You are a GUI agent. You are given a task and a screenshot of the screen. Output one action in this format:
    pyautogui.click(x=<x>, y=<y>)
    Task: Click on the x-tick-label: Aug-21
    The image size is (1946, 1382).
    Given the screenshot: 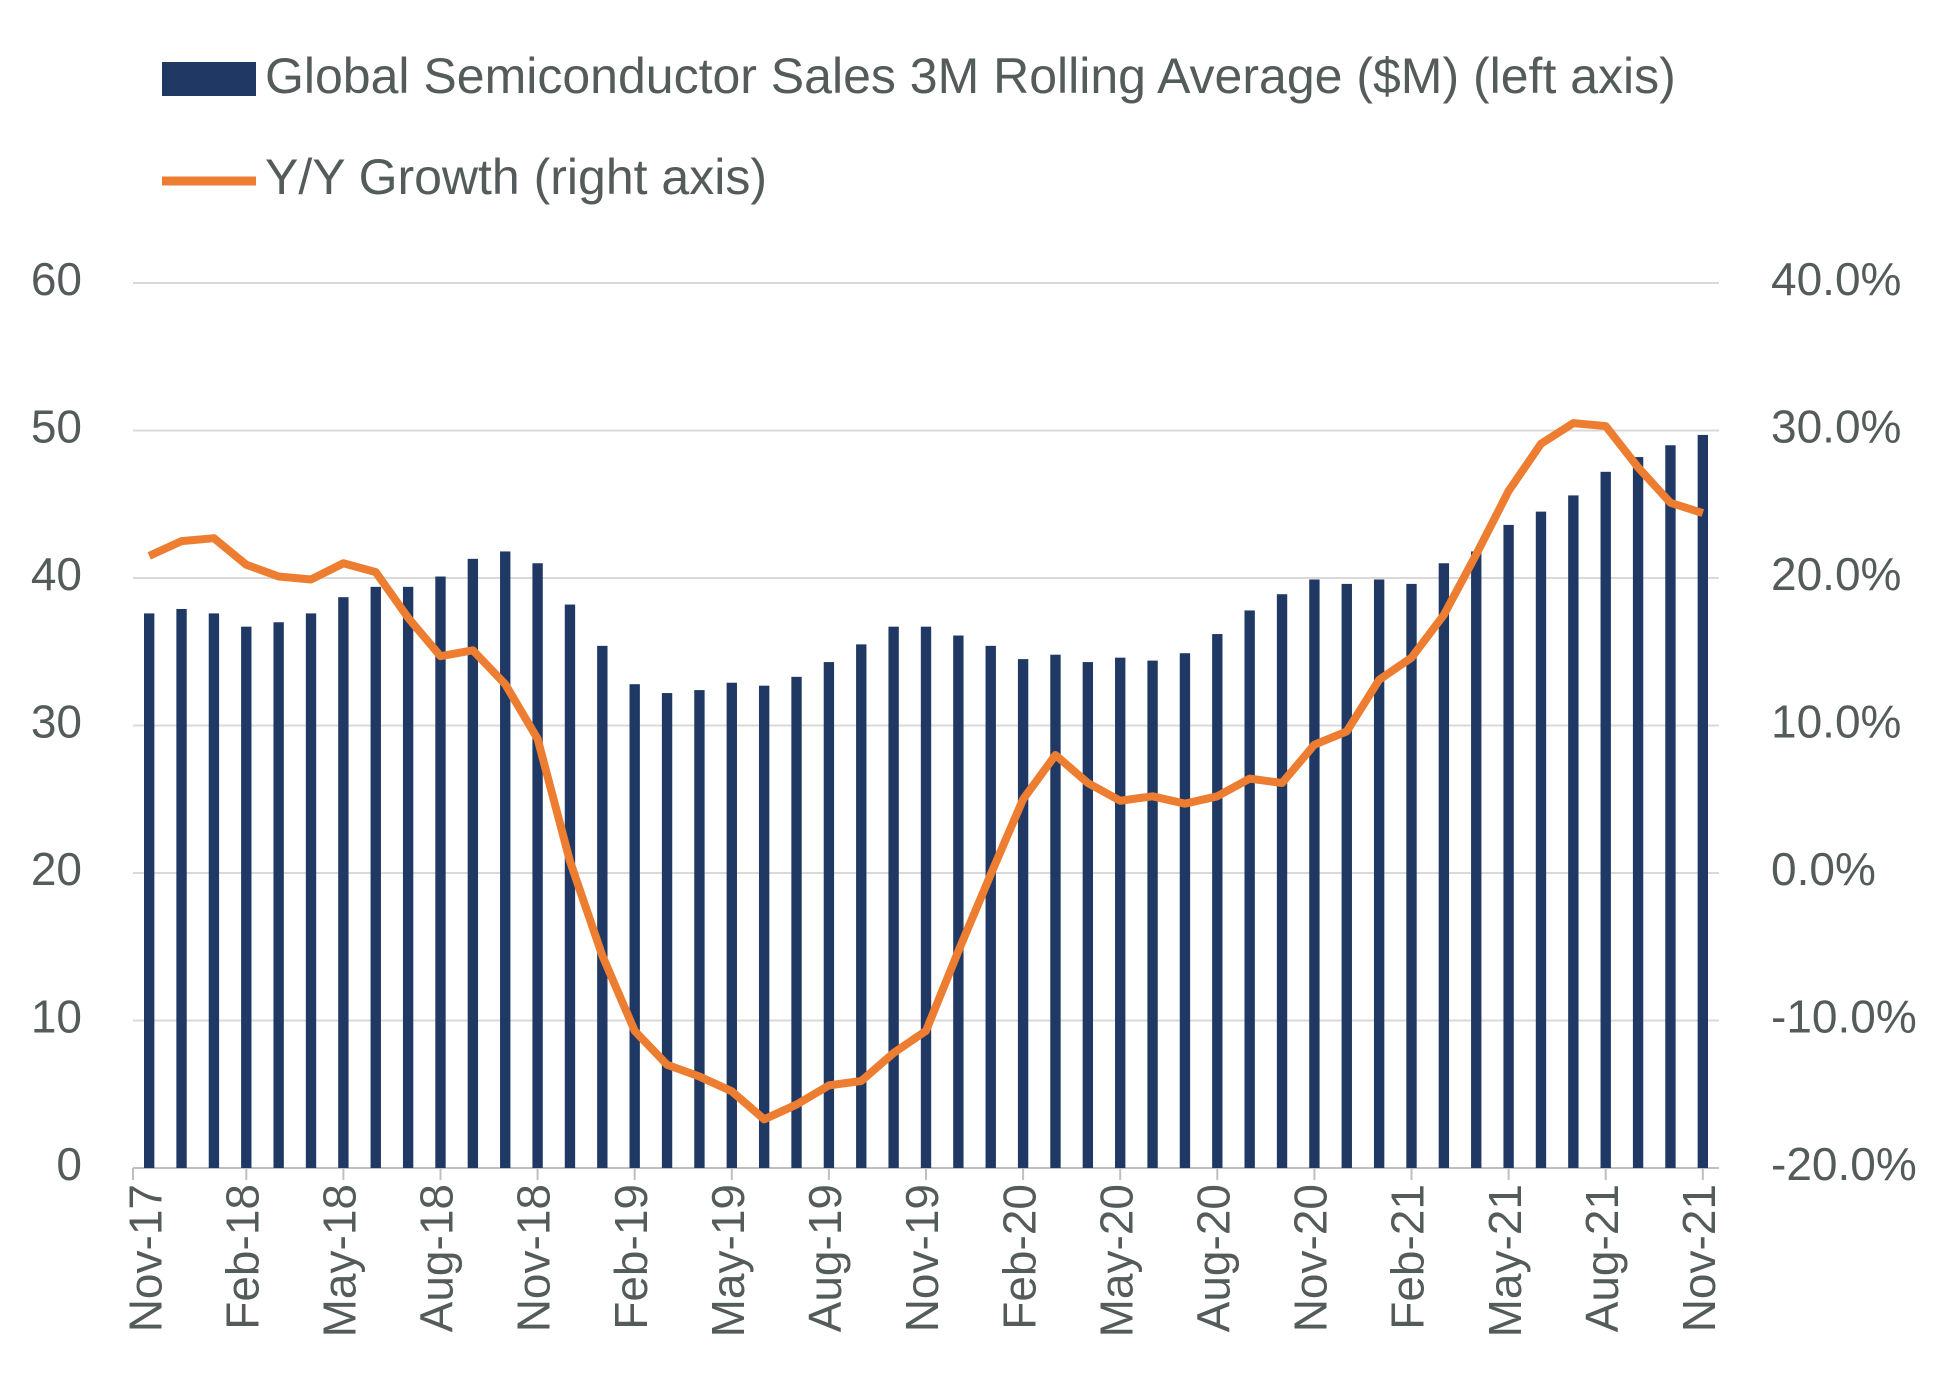 What is the action you would take?
    pyautogui.click(x=1602, y=1258)
    